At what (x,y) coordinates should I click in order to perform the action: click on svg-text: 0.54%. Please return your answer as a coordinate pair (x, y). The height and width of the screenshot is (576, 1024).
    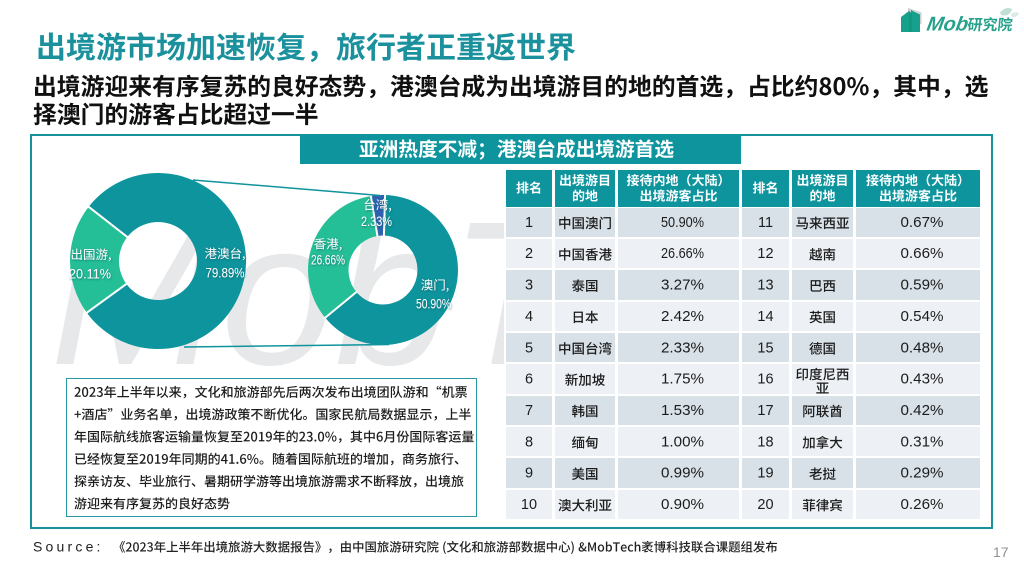
    Looking at the image, I should click on (922, 316).